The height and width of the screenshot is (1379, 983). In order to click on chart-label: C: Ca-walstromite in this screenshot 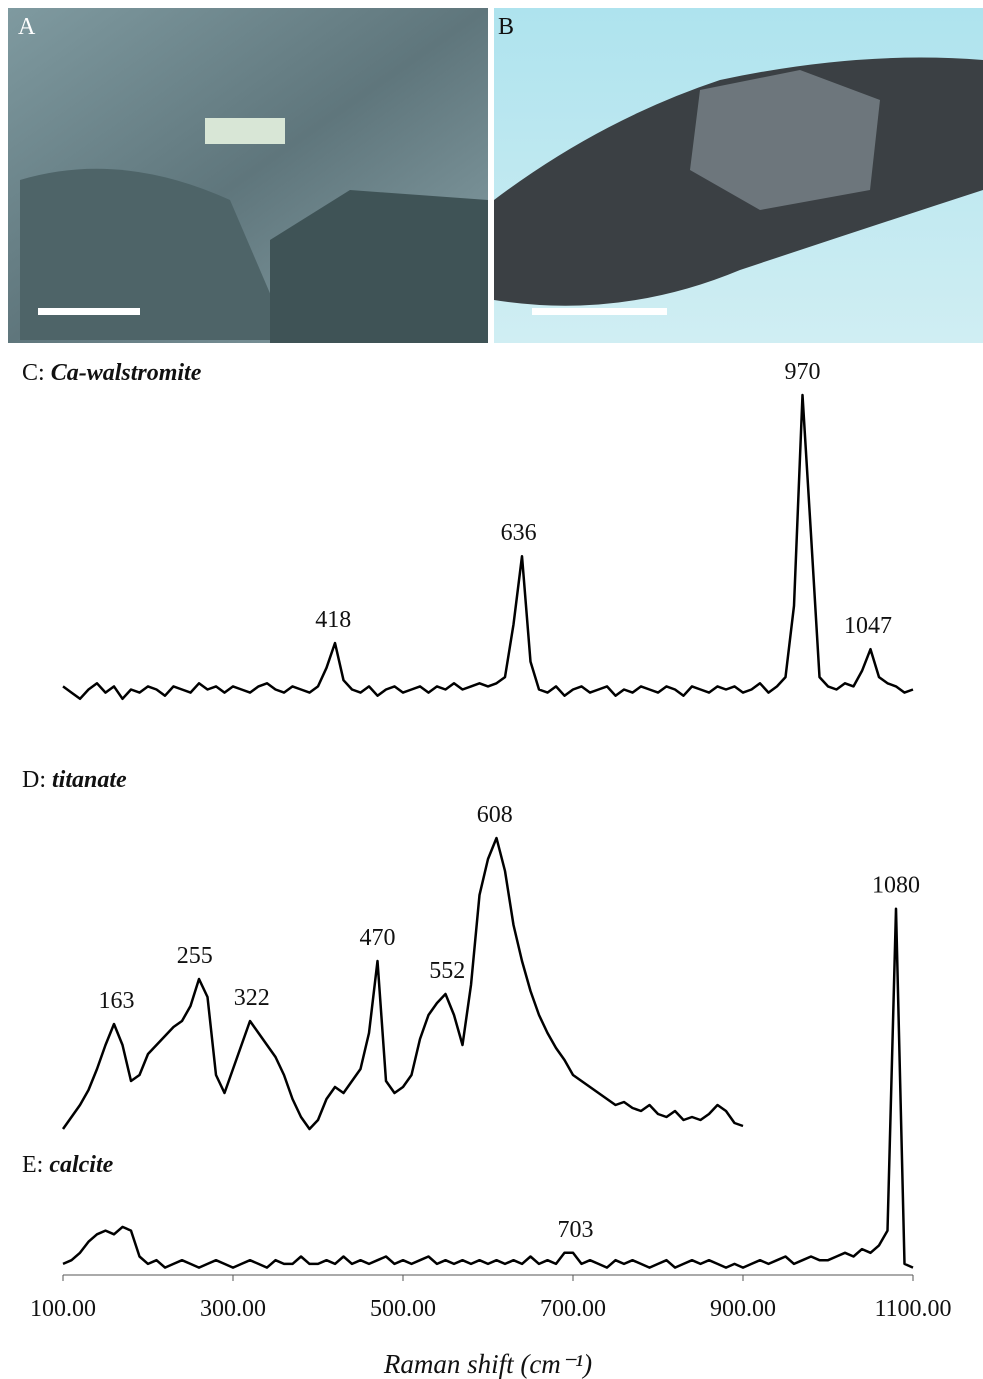, I will do `click(112, 373)`.